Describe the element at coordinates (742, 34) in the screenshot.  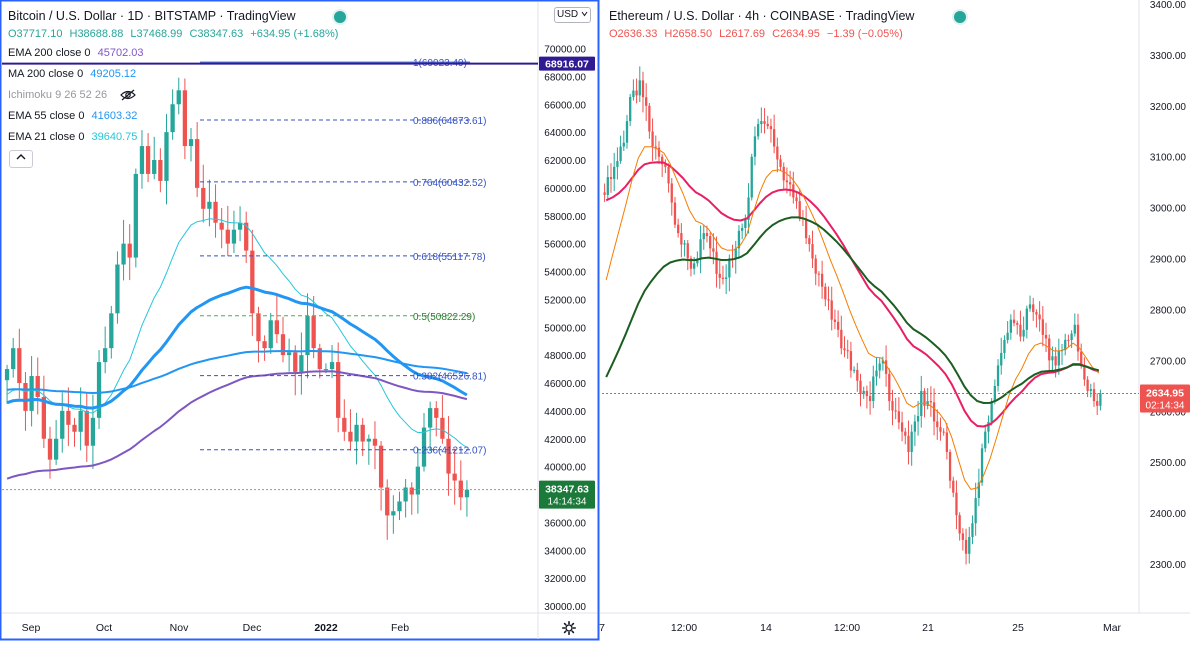
I see `eth-low: L2617.69` at that location.